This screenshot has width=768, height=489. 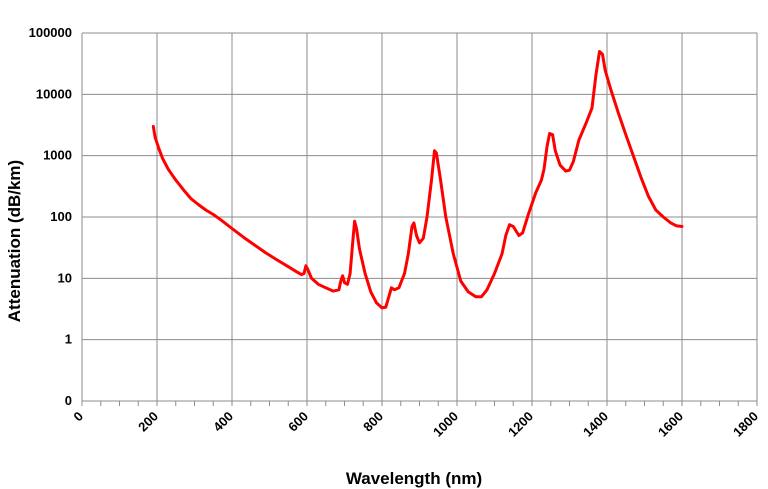 I want to click on x-tick-label: 800, so click(x=373, y=422).